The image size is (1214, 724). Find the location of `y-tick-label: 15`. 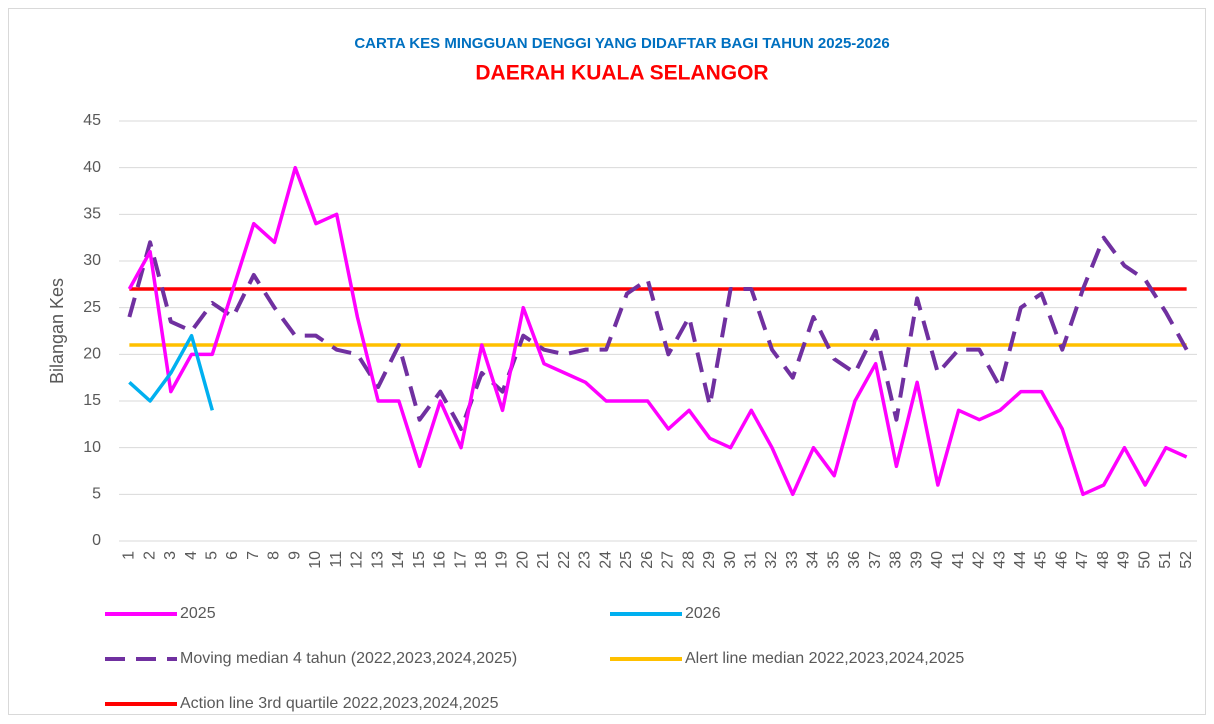

y-tick-label: 15 is located at coordinates (92, 400).